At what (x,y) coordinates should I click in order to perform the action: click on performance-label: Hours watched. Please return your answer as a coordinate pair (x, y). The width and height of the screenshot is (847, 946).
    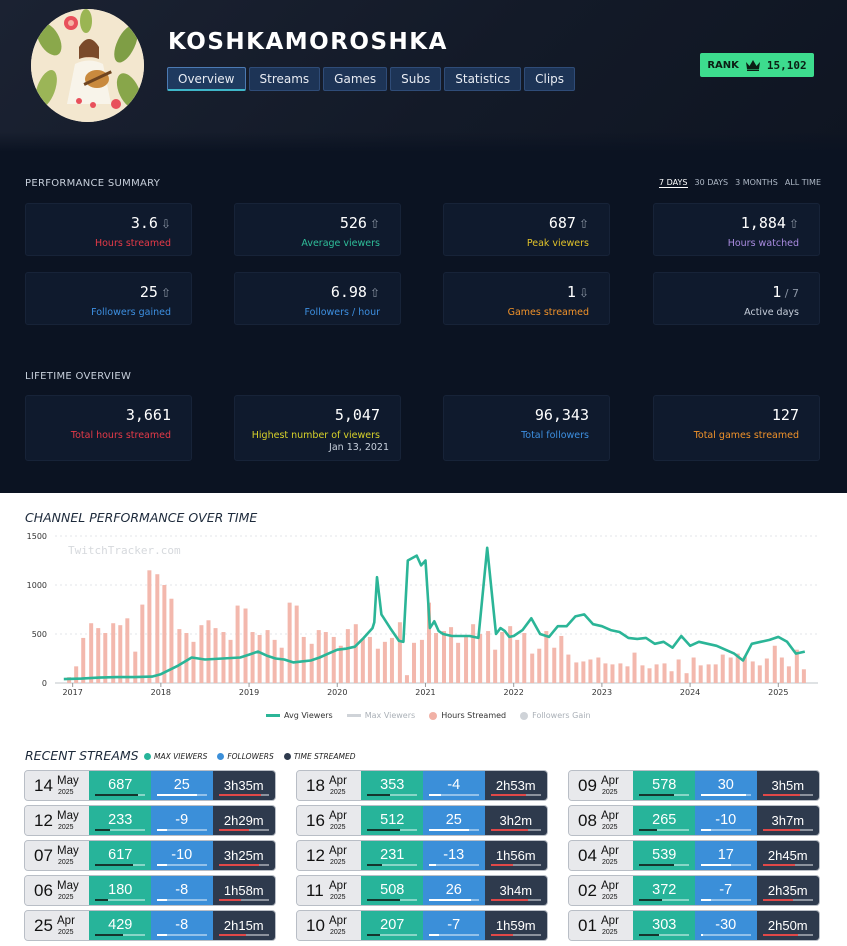
    Looking at the image, I should click on (763, 243).